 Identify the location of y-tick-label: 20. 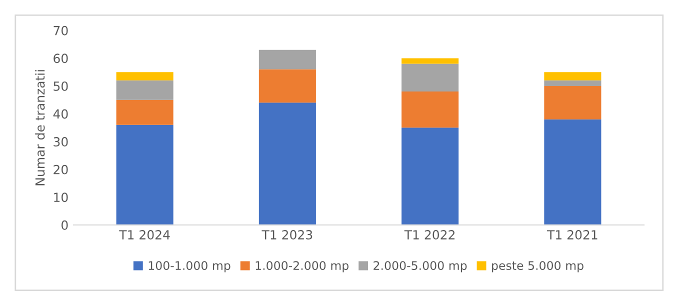
(61, 169).